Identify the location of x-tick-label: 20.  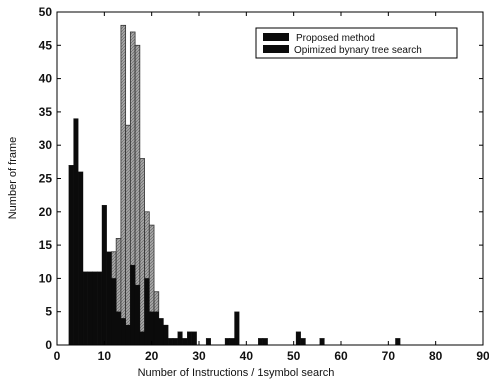
(152, 356).